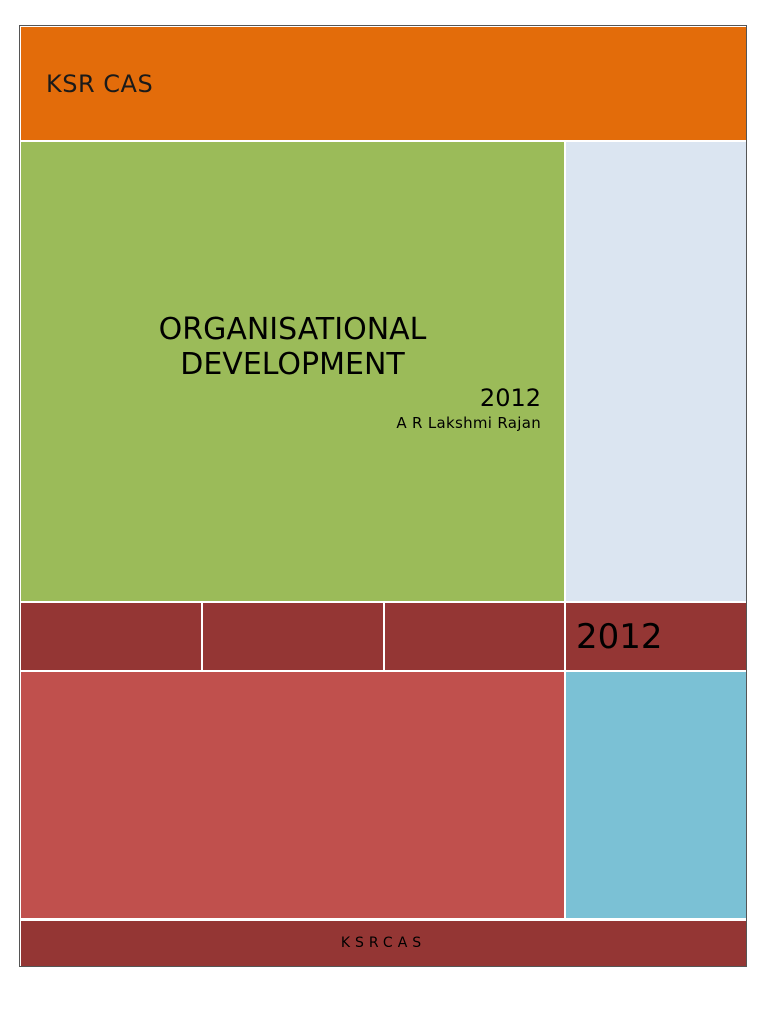 The width and height of the screenshot is (768, 1024). I want to click on lower-blue-panel, so click(656, 795).